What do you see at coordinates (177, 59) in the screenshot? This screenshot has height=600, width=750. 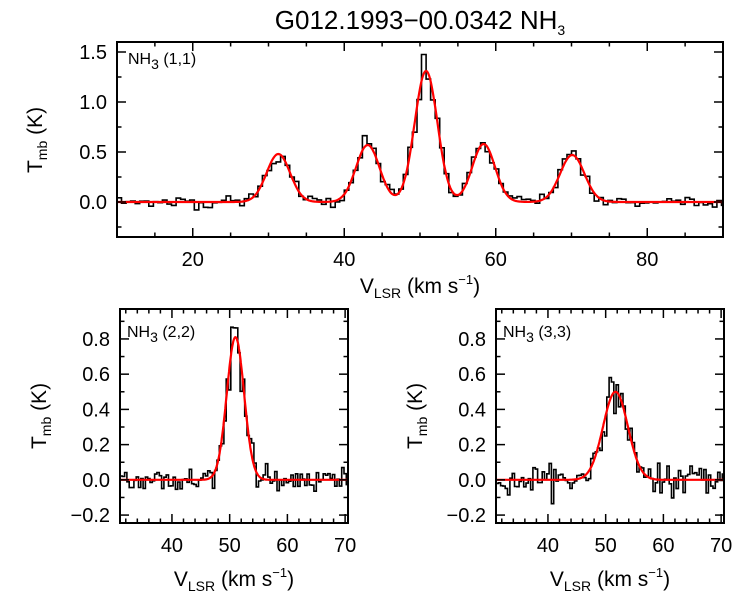 I see `panel-label-transition: (1,1)` at bounding box center [177, 59].